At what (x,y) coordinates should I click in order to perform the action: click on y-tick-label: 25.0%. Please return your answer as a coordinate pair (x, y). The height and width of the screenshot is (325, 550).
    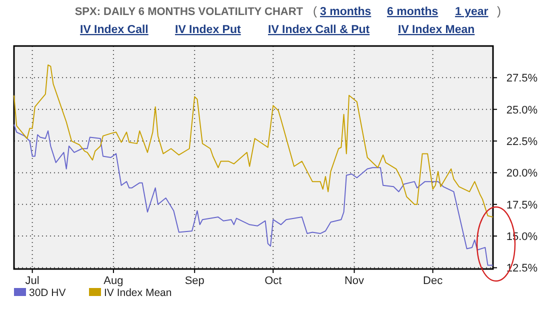
    Looking at the image, I should click on (522, 110).